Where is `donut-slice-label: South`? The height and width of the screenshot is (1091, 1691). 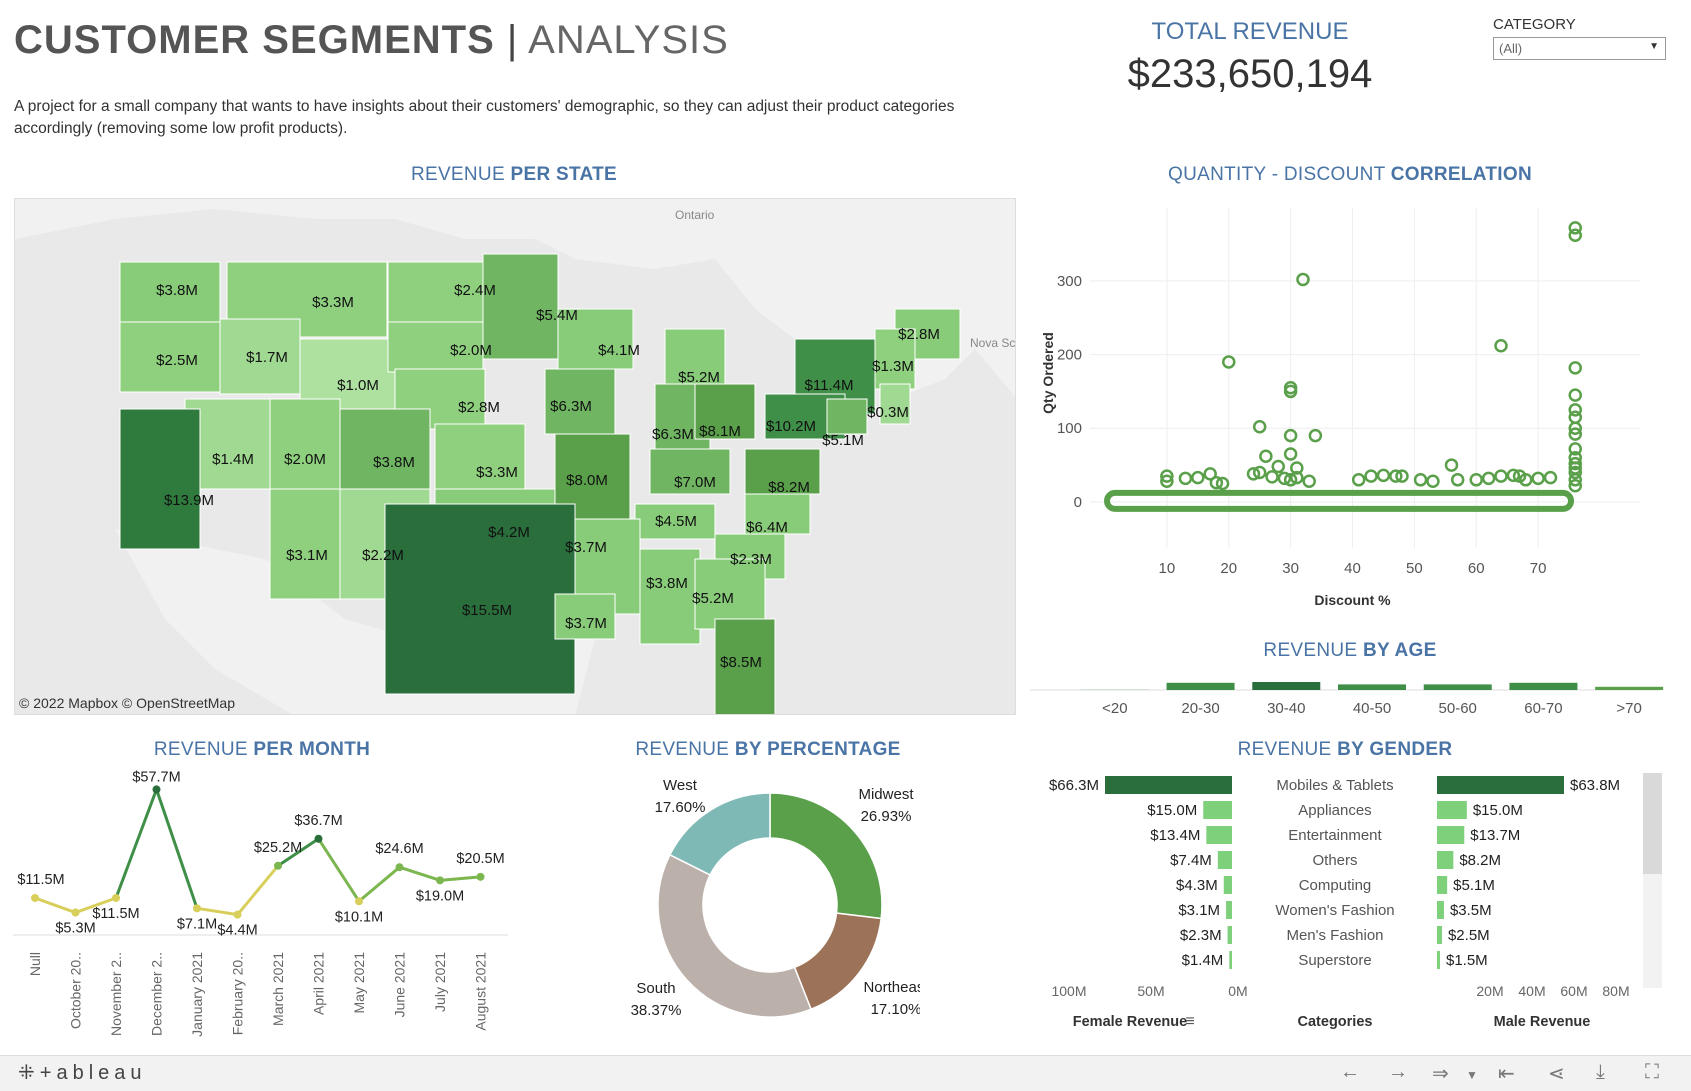 donut-slice-label: South is located at coordinates (655, 988).